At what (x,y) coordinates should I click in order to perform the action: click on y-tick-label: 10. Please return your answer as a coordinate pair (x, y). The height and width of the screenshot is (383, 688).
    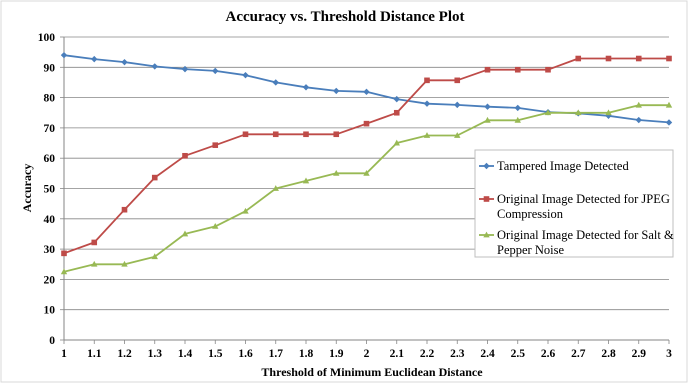
    Looking at the image, I should click on (50, 311).